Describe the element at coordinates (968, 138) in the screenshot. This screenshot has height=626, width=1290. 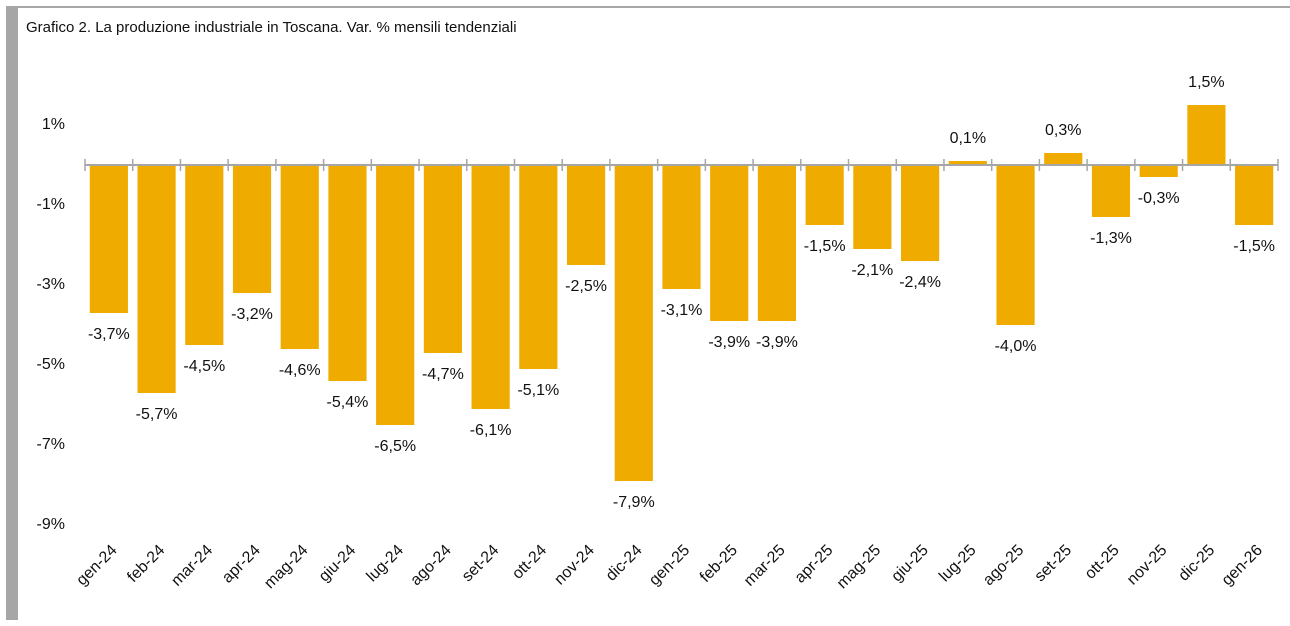
I see `value-label: 0,1%` at that location.